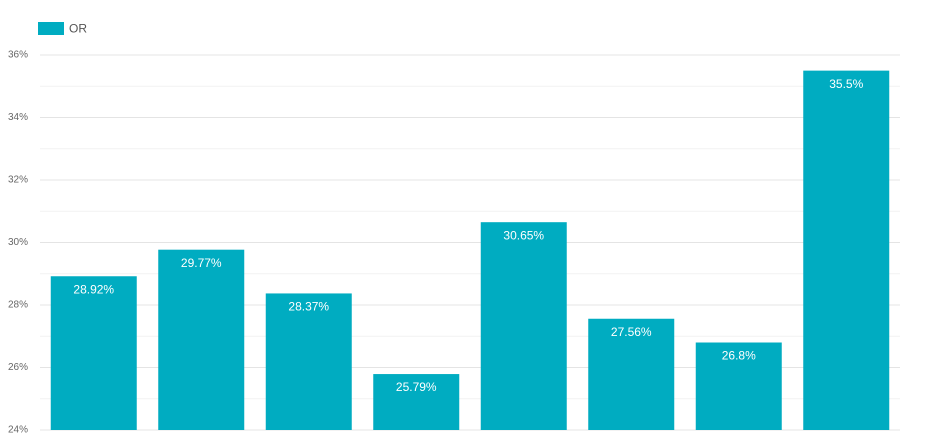 The width and height of the screenshot is (930, 438). Describe the element at coordinates (631, 332) in the screenshot. I see `value-label: 27.56%` at that location.